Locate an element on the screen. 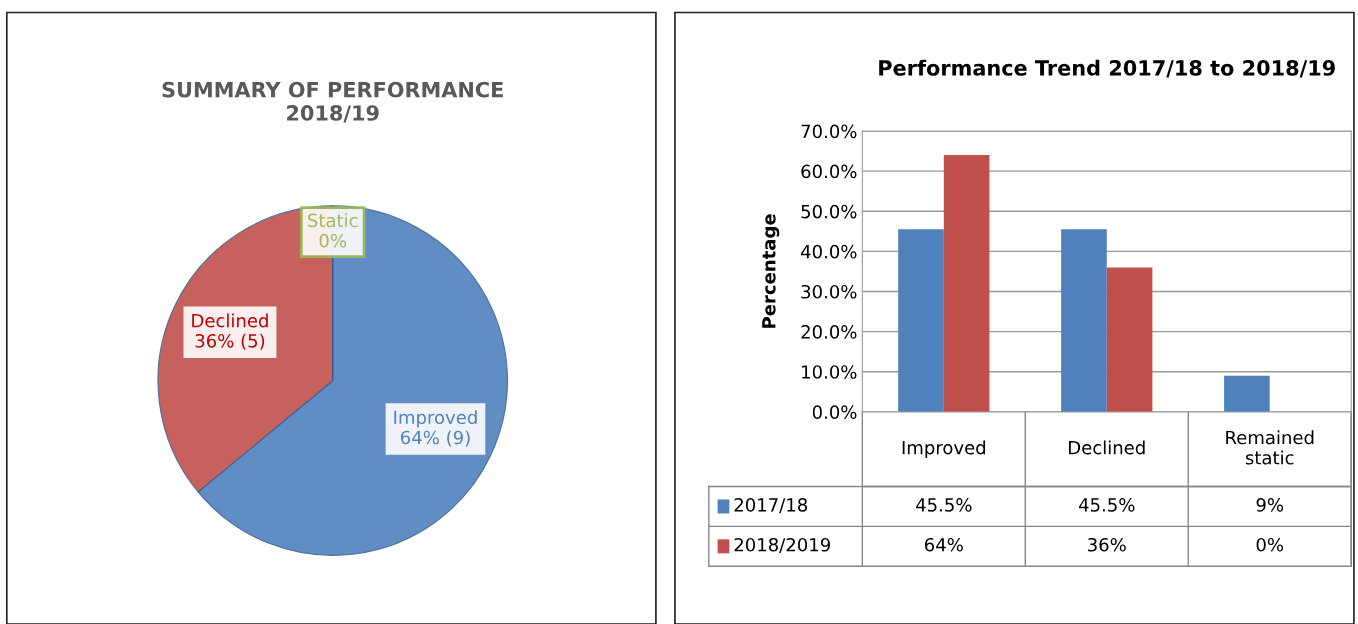 This screenshot has height=624, width=1358. chart-title: SUMMARY OF PERFORMANCE 2018/19 is located at coordinates (332, 102).